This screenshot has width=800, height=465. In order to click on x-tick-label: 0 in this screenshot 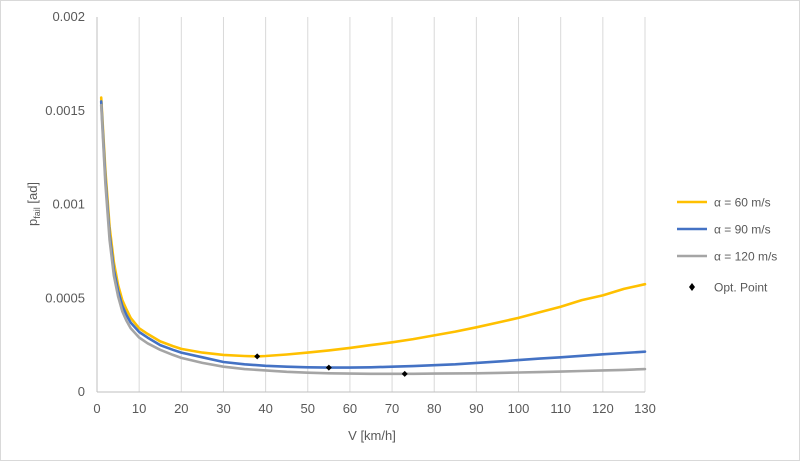, I will do `click(96, 408)`.